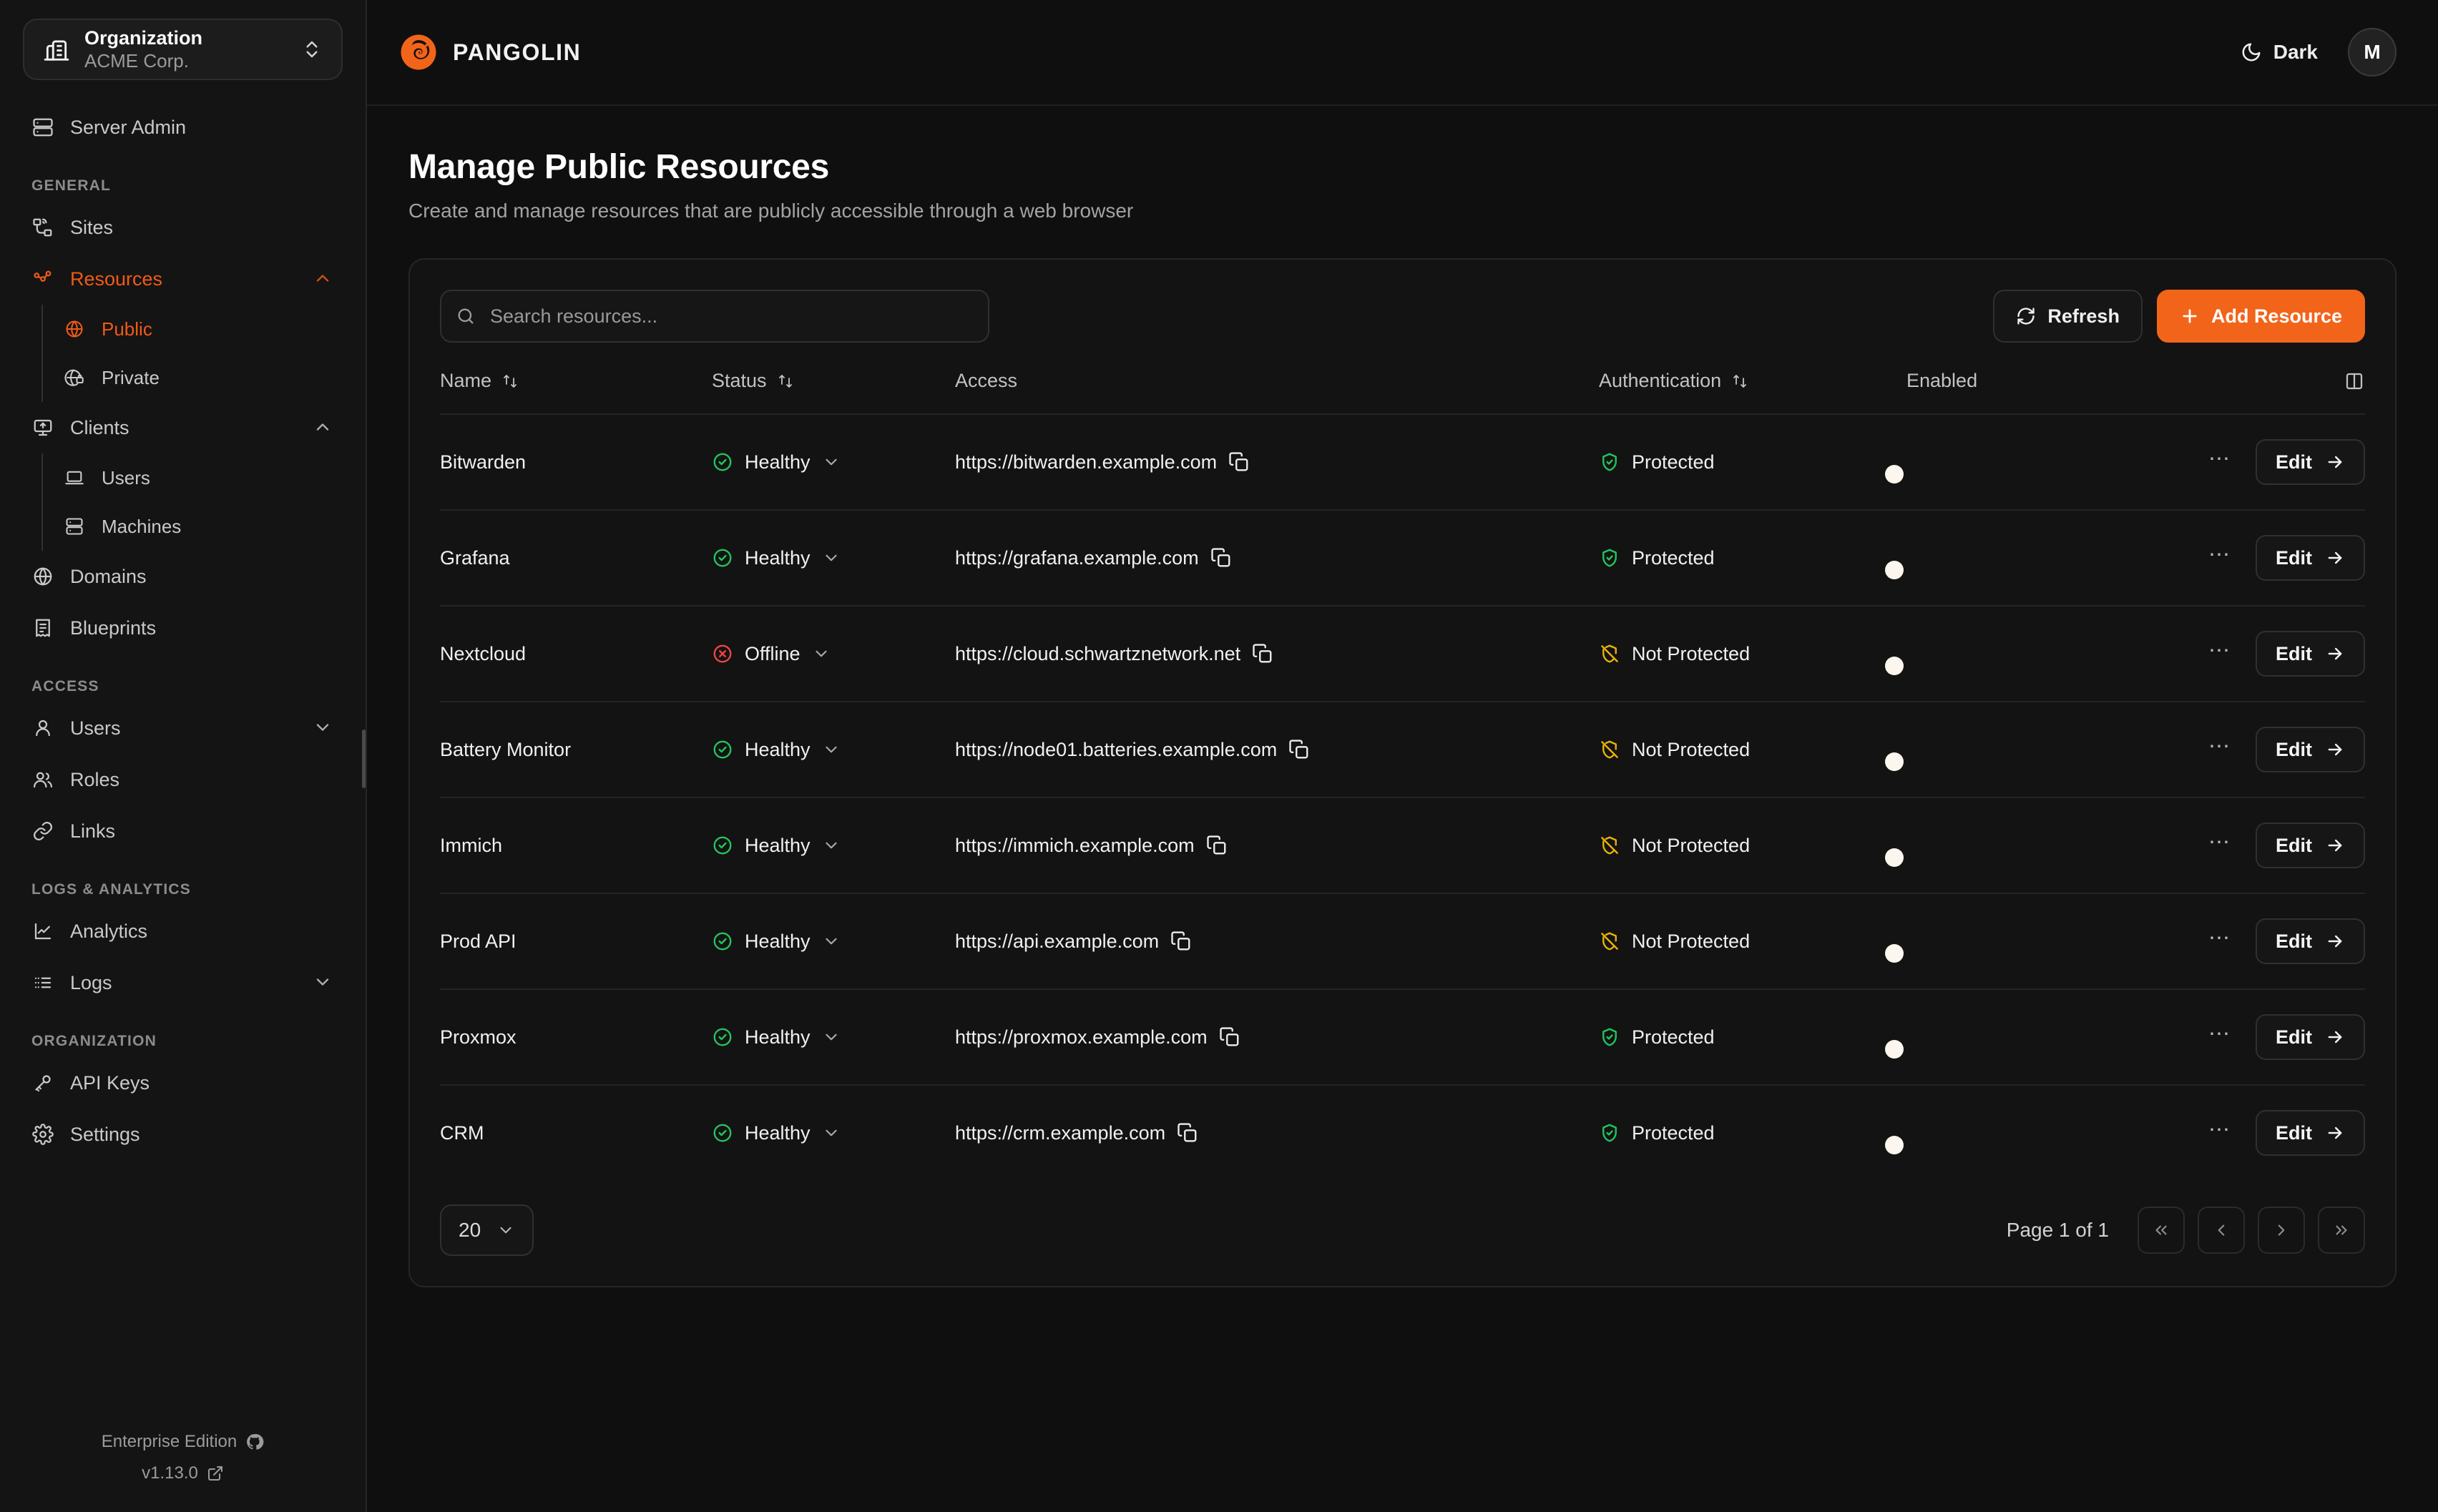 Image resolution: width=2438 pixels, height=1512 pixels. What do you see at coordinates (183, 931) in the screenshot?
I see `sidebar-item-analytics: Analytics` at bounding box center [183, 931].